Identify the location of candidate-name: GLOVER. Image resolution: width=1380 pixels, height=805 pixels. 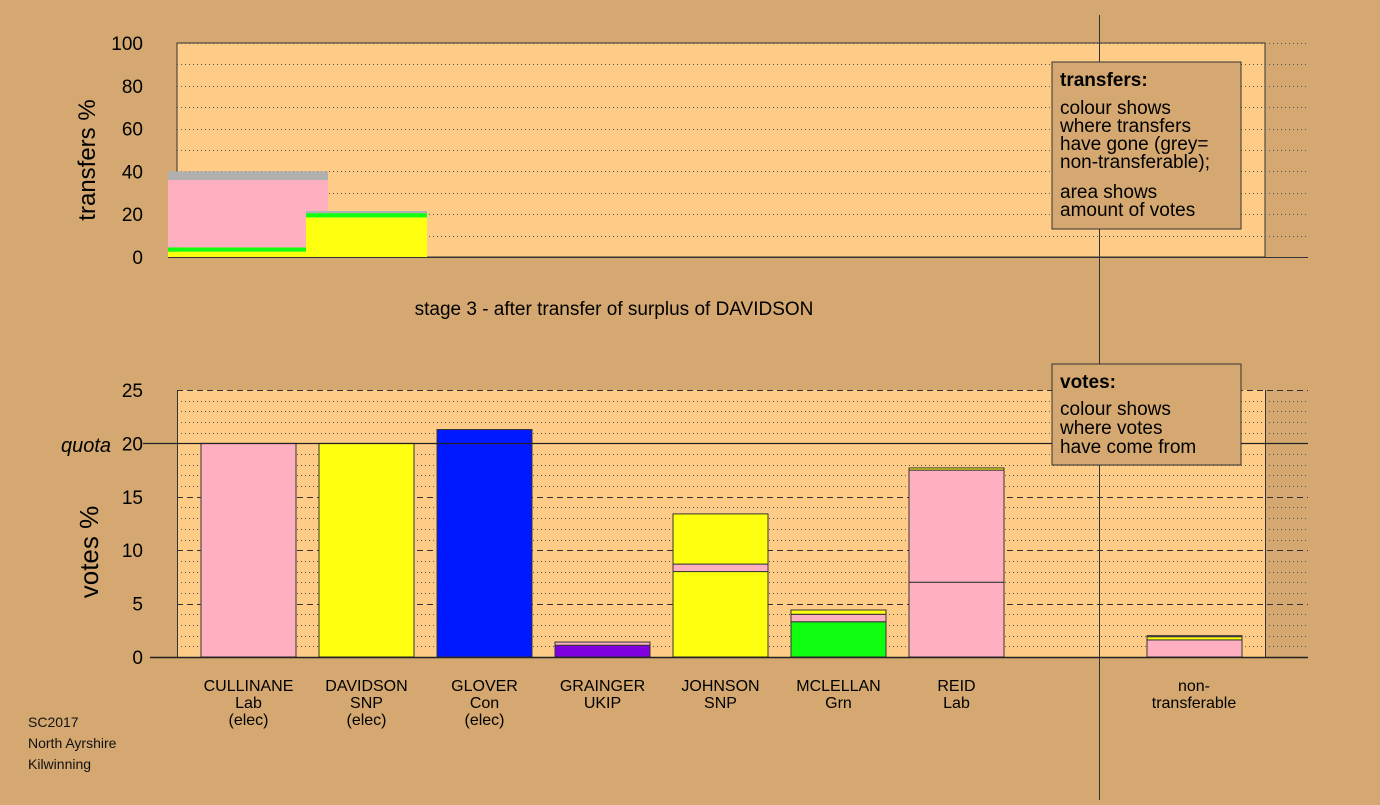
(484, 686).